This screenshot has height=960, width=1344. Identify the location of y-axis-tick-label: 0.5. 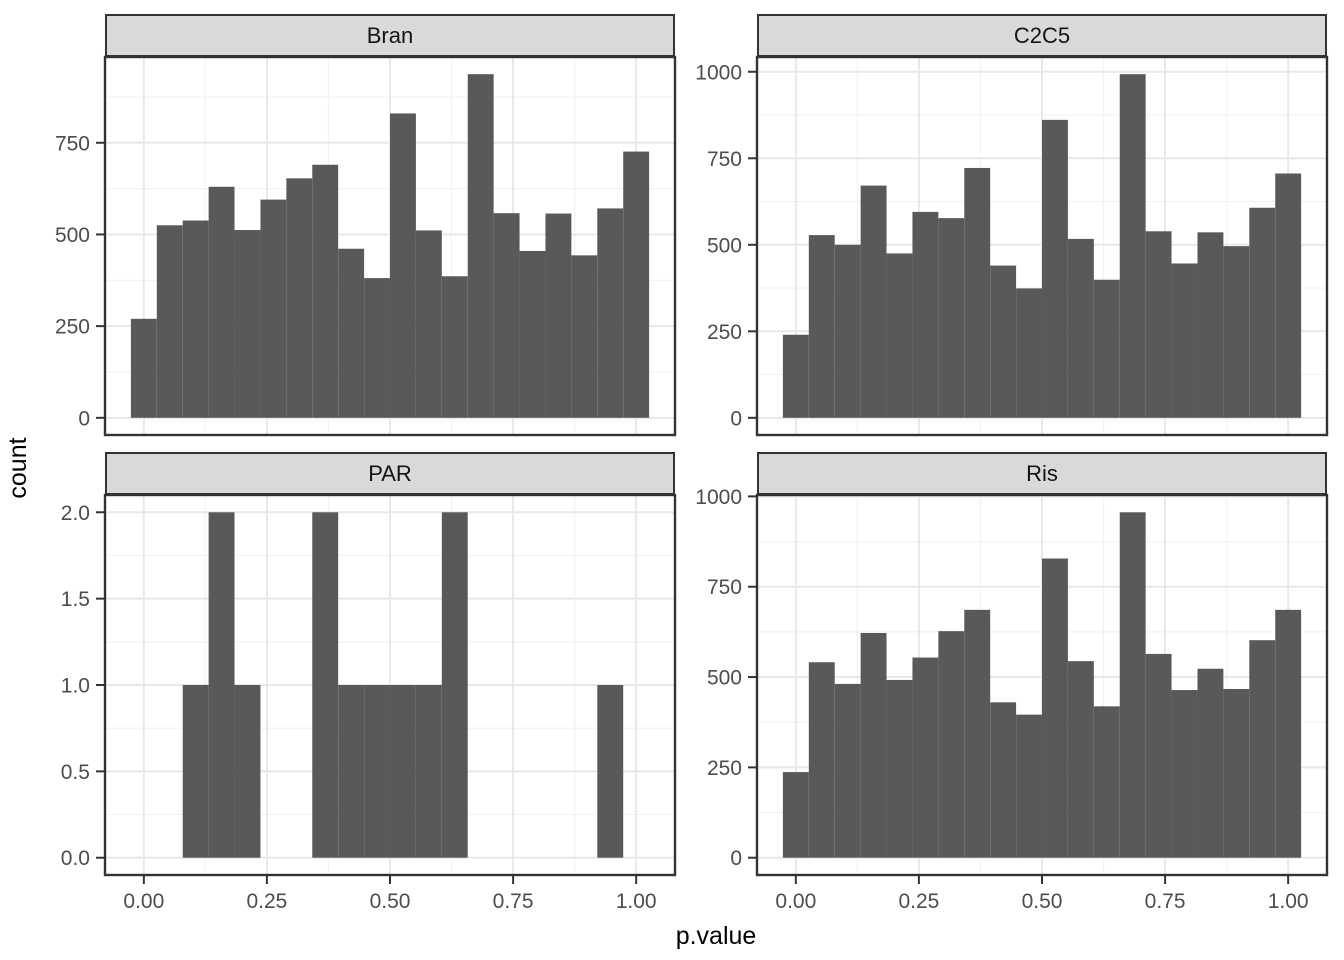
(75, 772).